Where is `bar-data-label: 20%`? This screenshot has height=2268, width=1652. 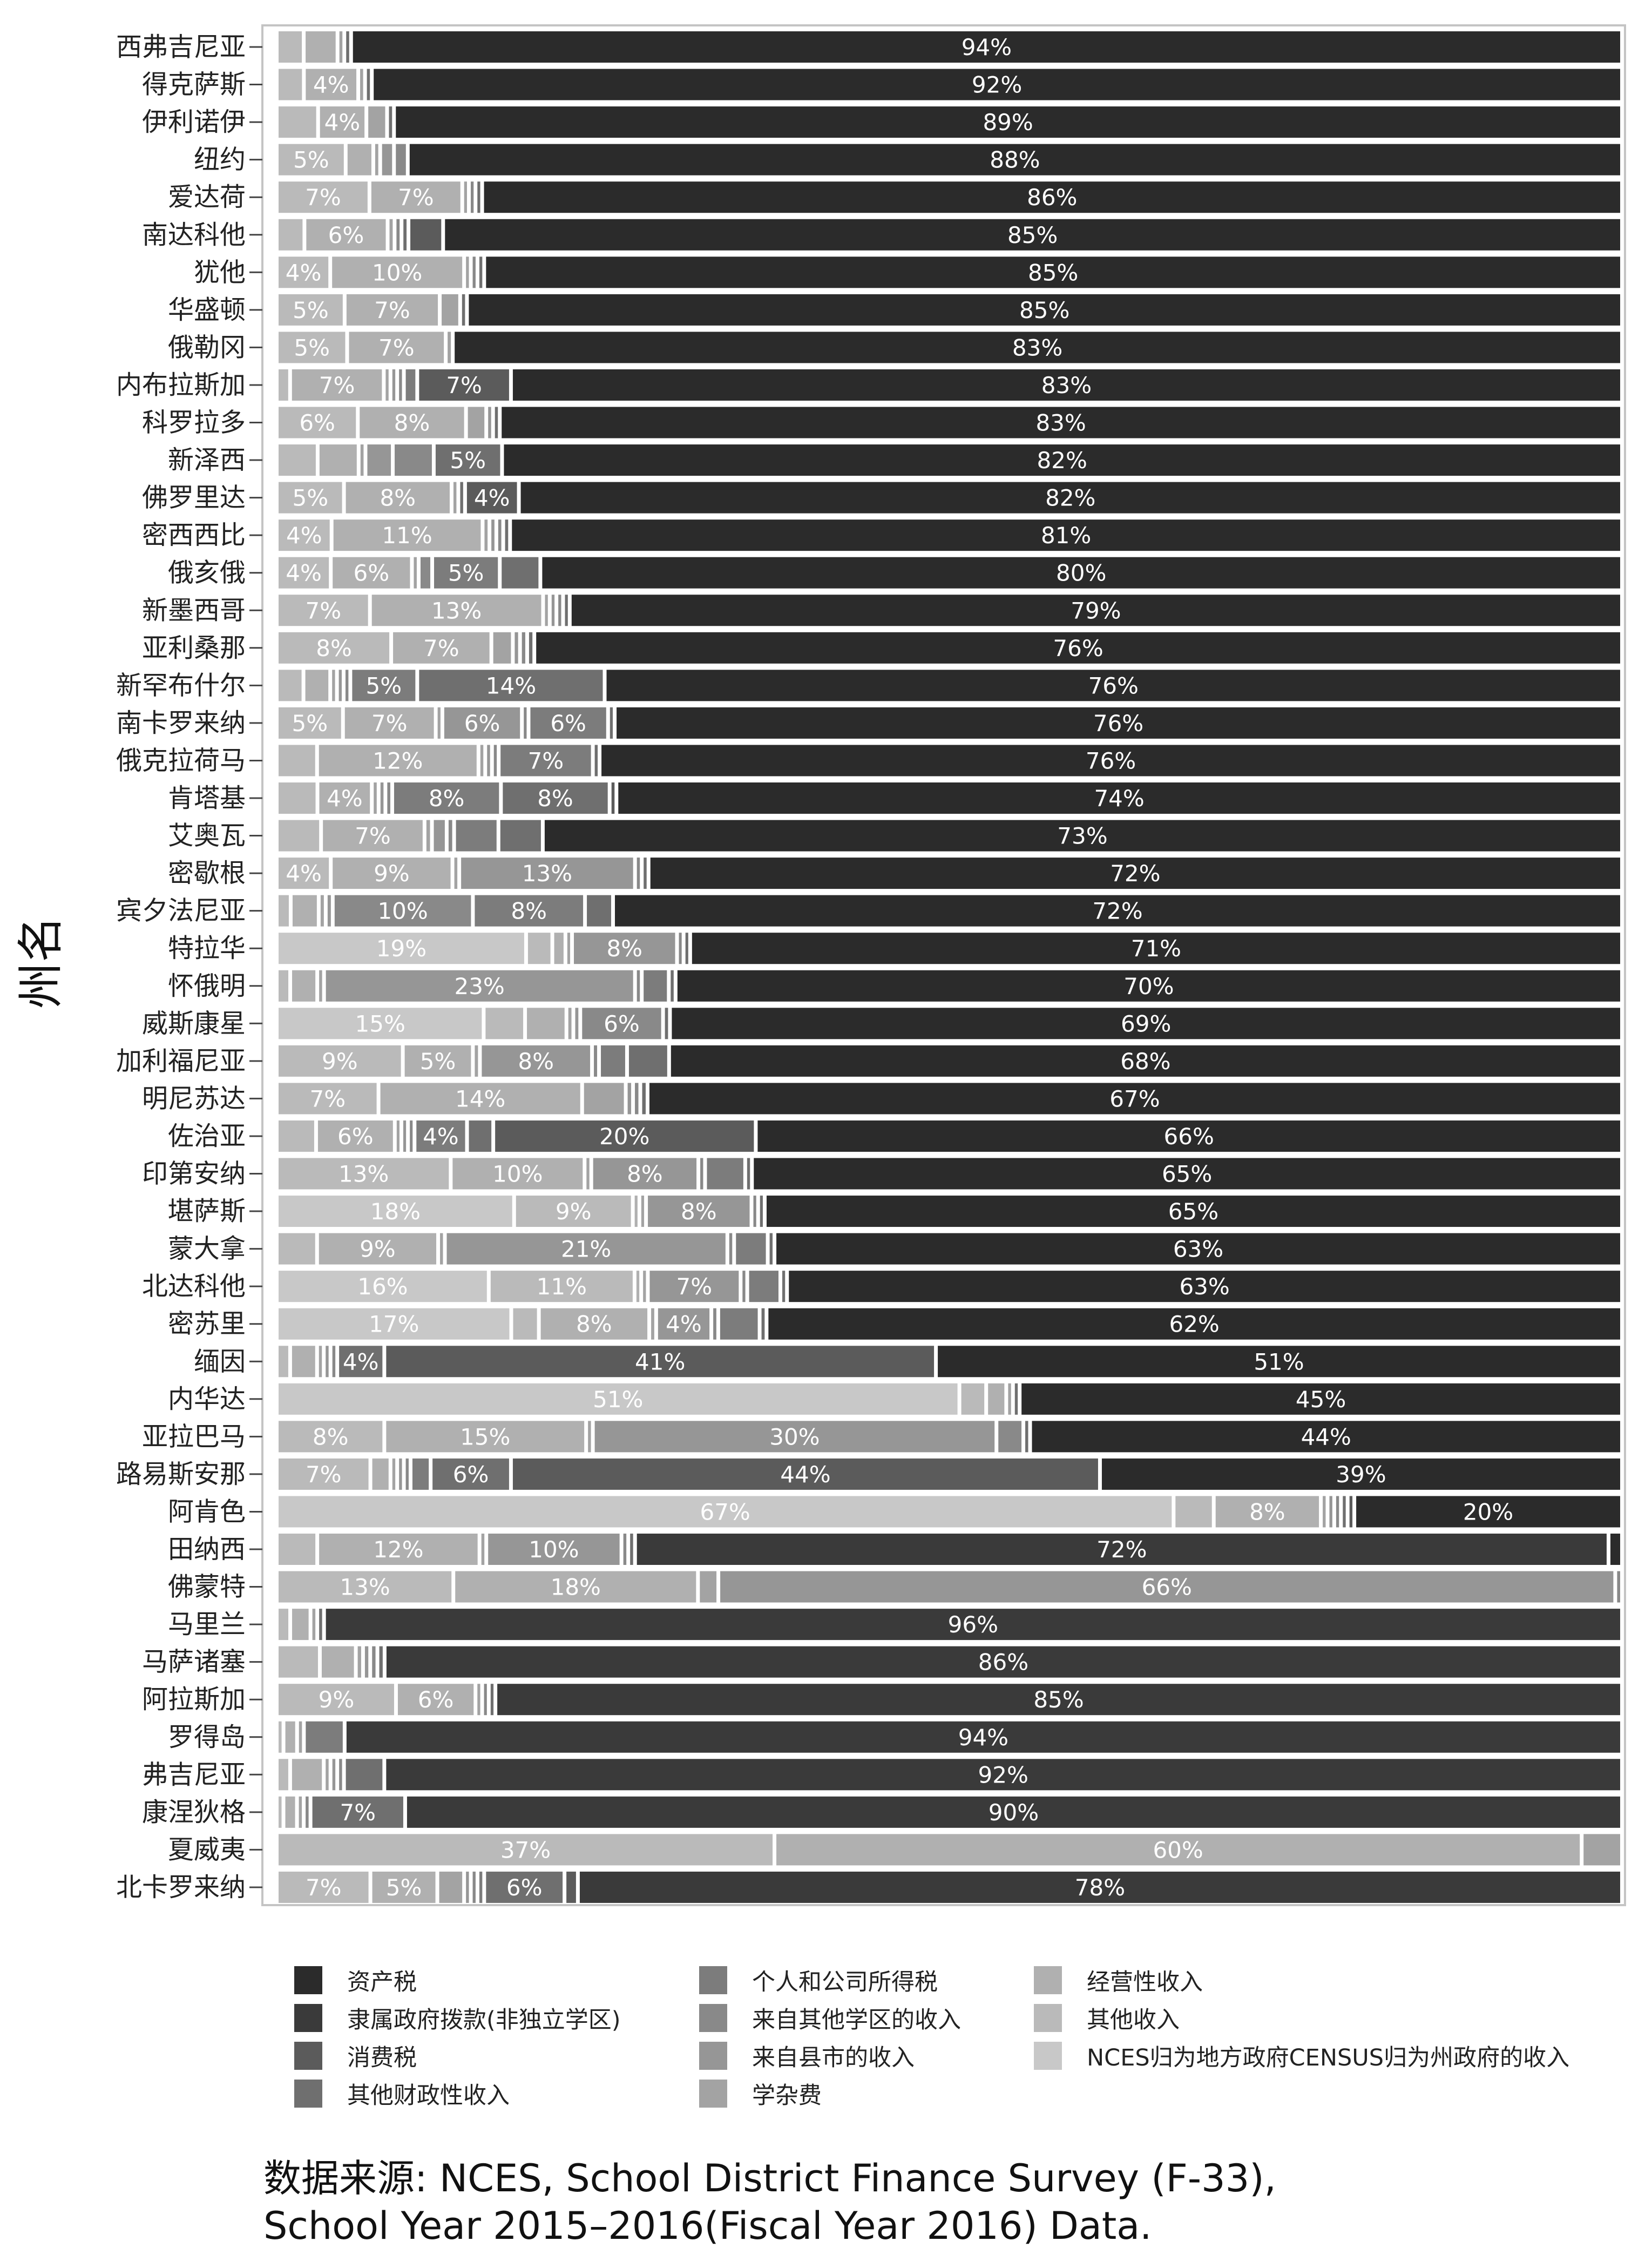
bar-data-label: 20% is located at coordinates (624, 1136).